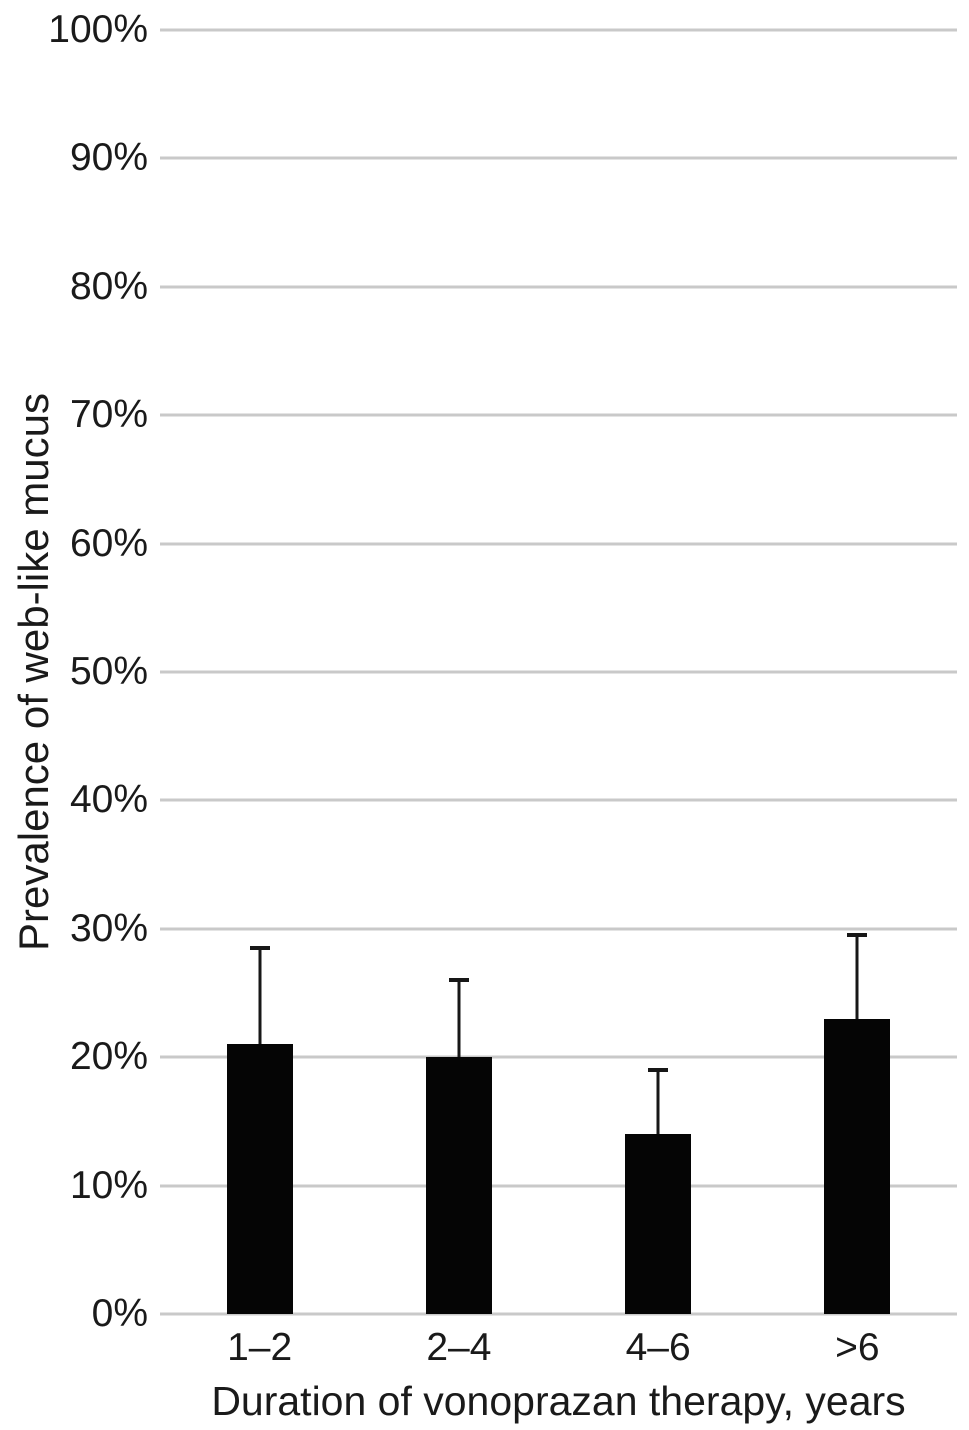  What do you see at coordinates (108, 1185) in the screenshot?
I see `y-tick-label-10: 10%` at bounding box center [108, 1185].